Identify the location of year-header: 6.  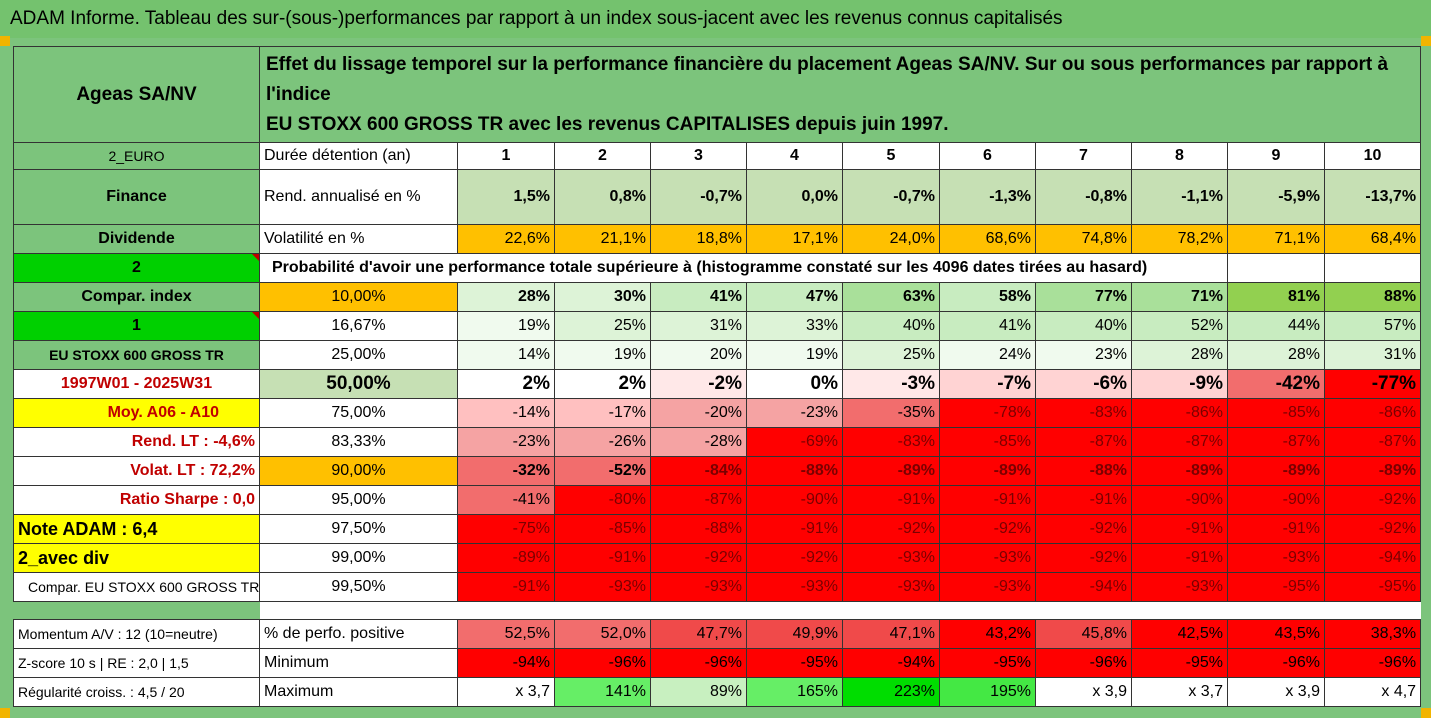
(987, 156).